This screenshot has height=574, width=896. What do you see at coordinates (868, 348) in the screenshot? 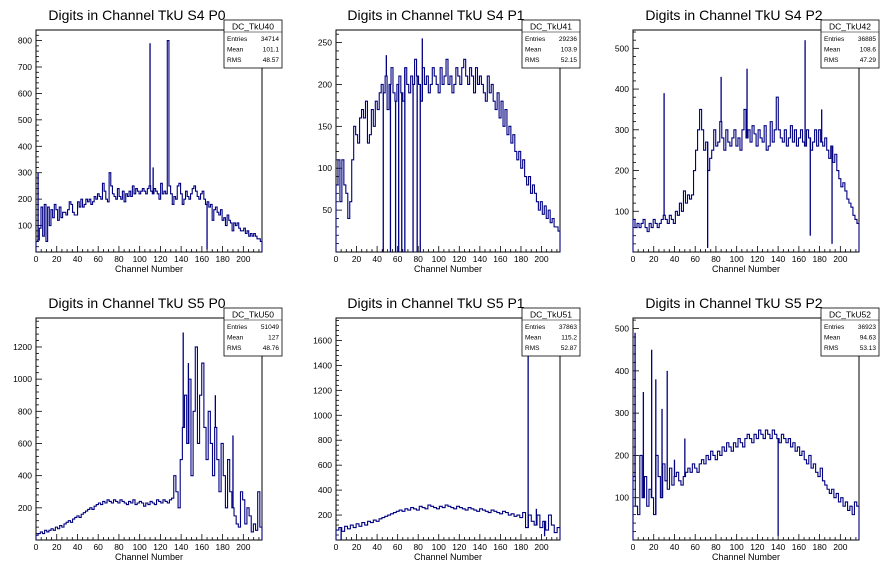
I see `stats-value-rms: 53.13` at bounding box center [868, 348].